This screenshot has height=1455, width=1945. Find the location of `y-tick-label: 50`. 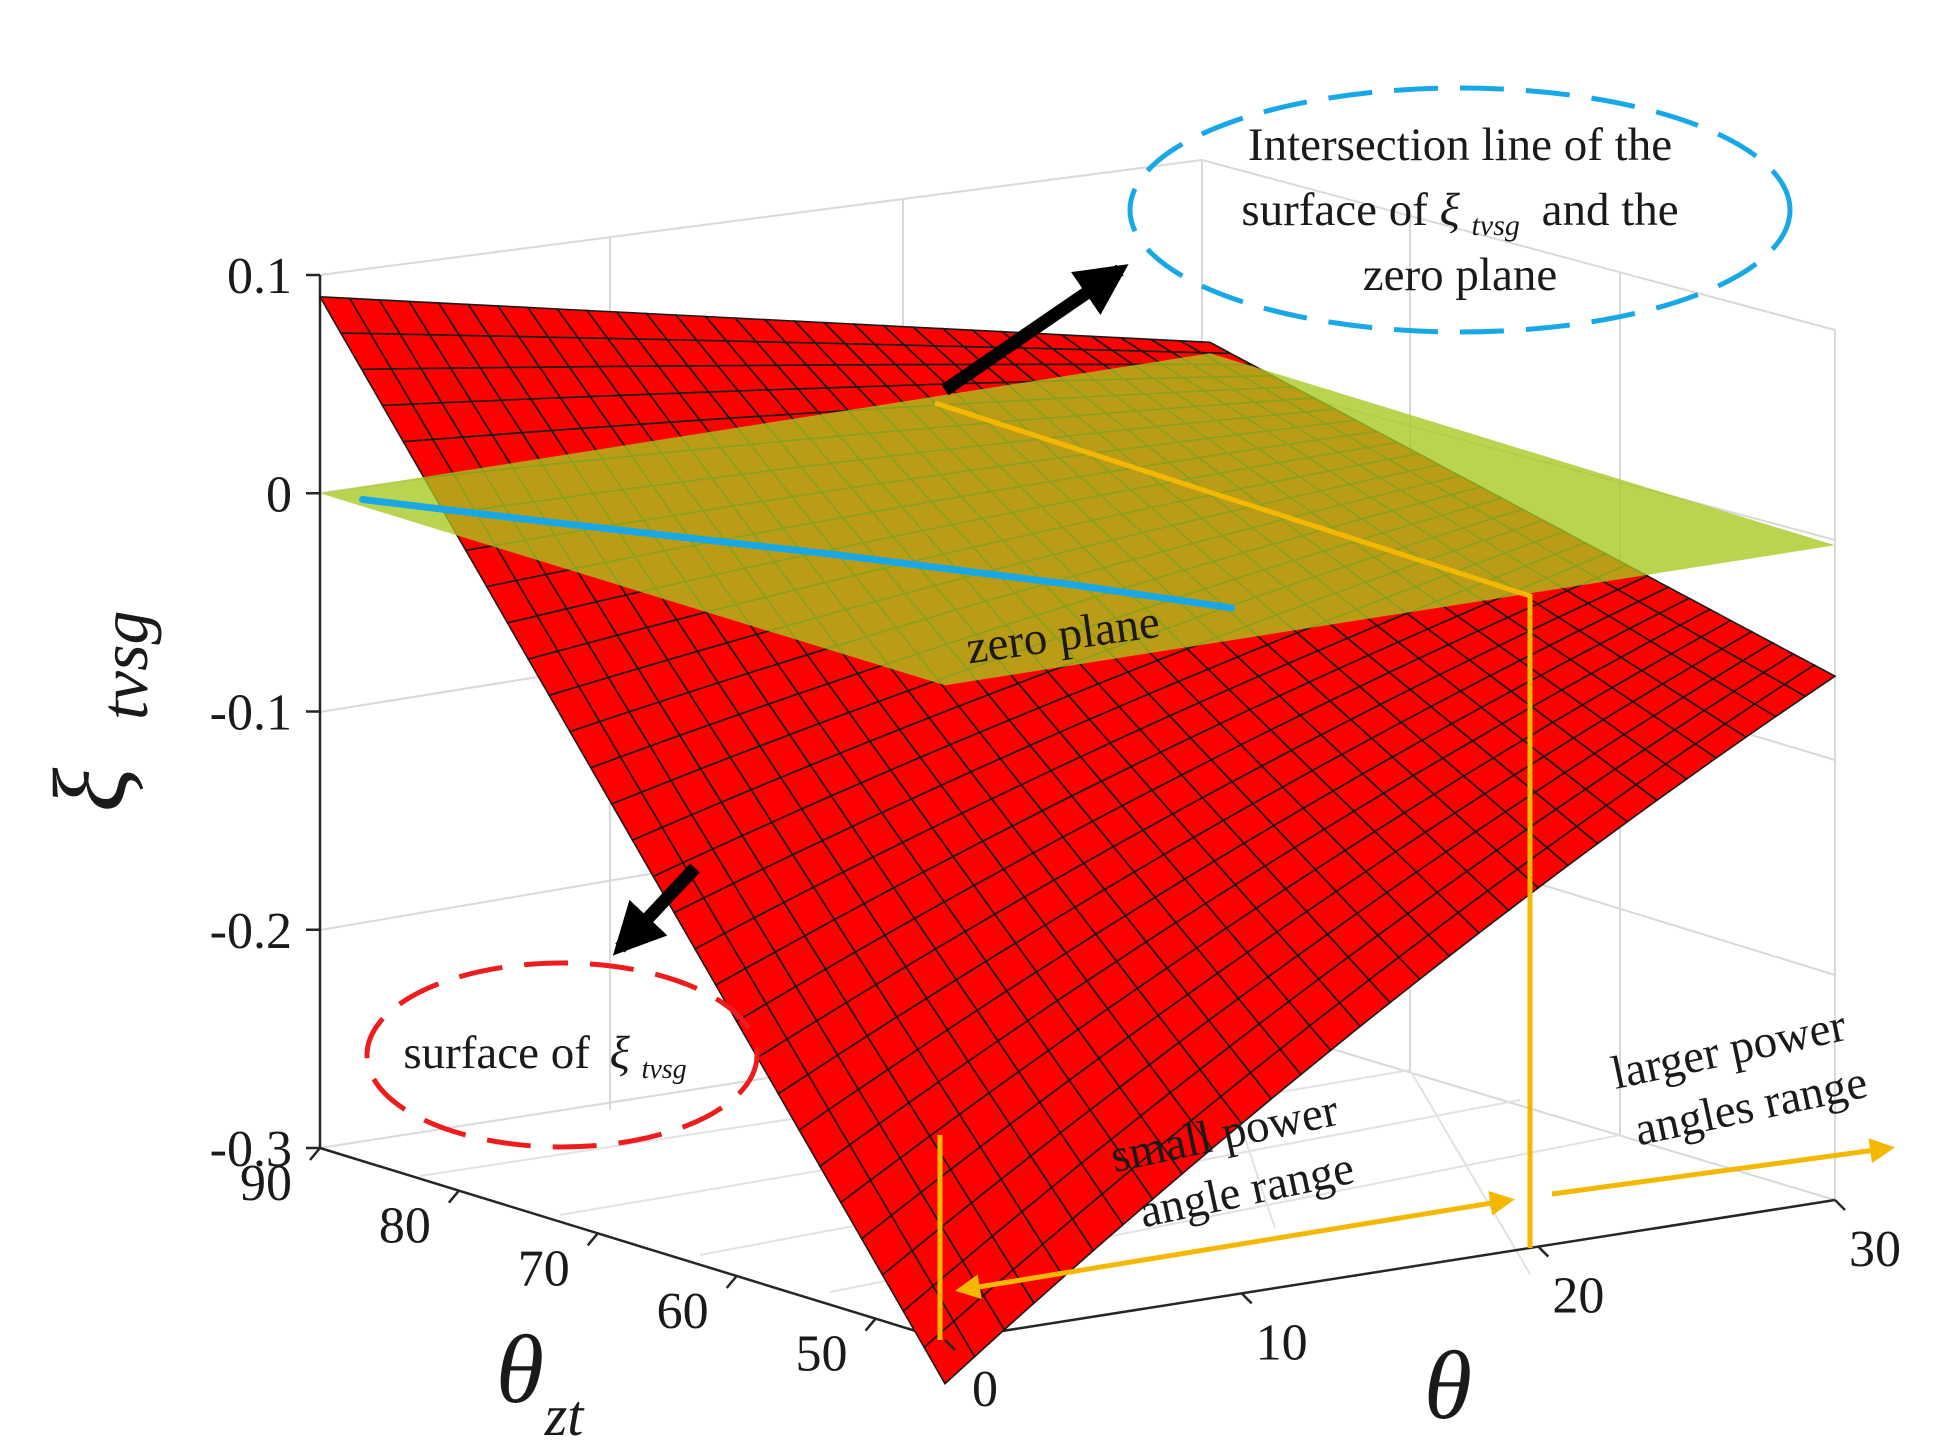

y-tick-label: 50 is located at coordinates (822, 1354).